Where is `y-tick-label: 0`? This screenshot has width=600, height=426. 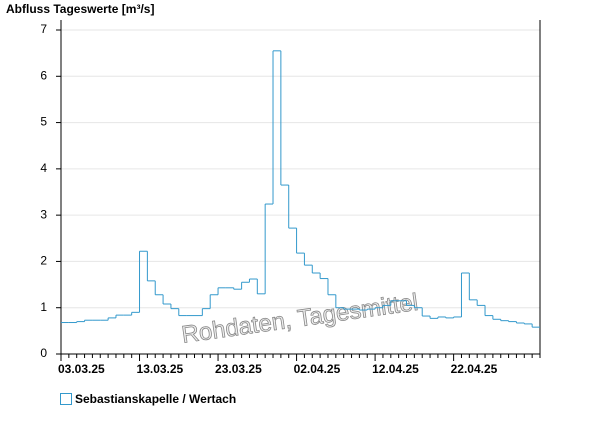 y-tick-label: 0 is located at coordinates (43, 353).